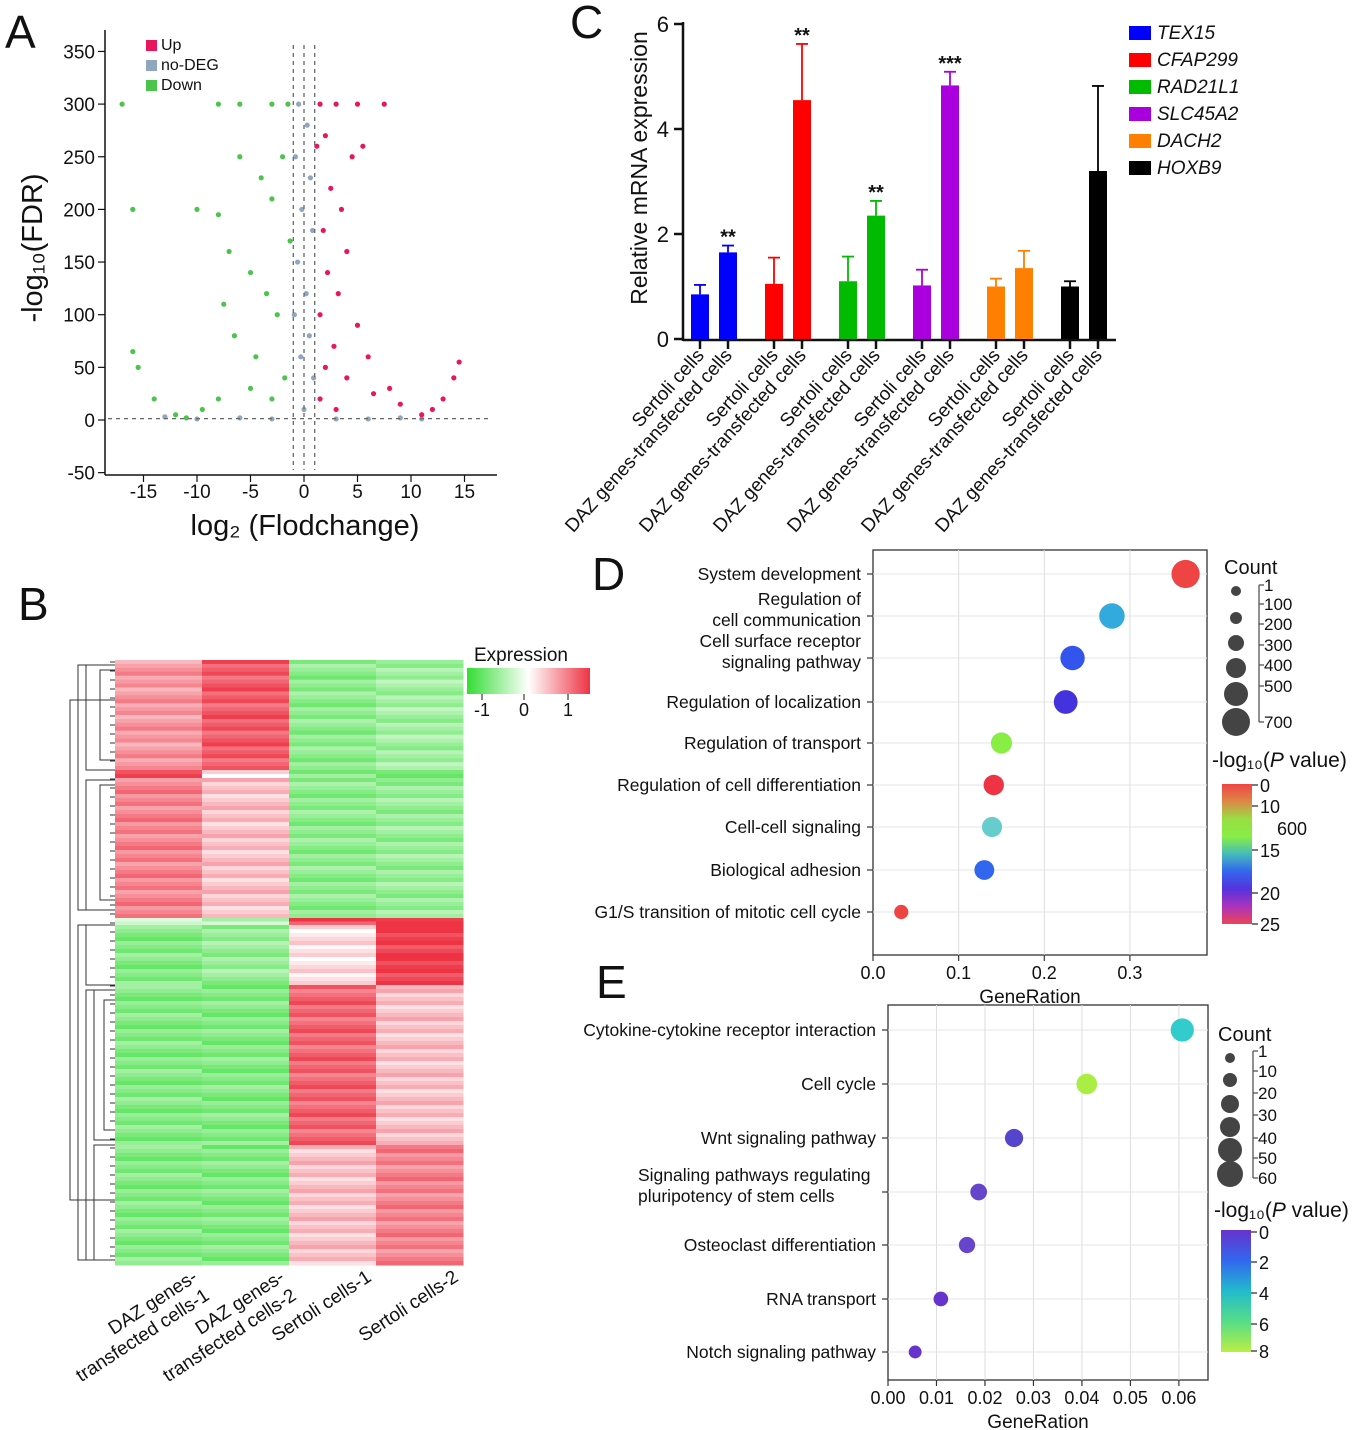 The width and height of the screenshot is (1367, 1430). I want to click on size-legend-label: 20, so click(1267, 1093).